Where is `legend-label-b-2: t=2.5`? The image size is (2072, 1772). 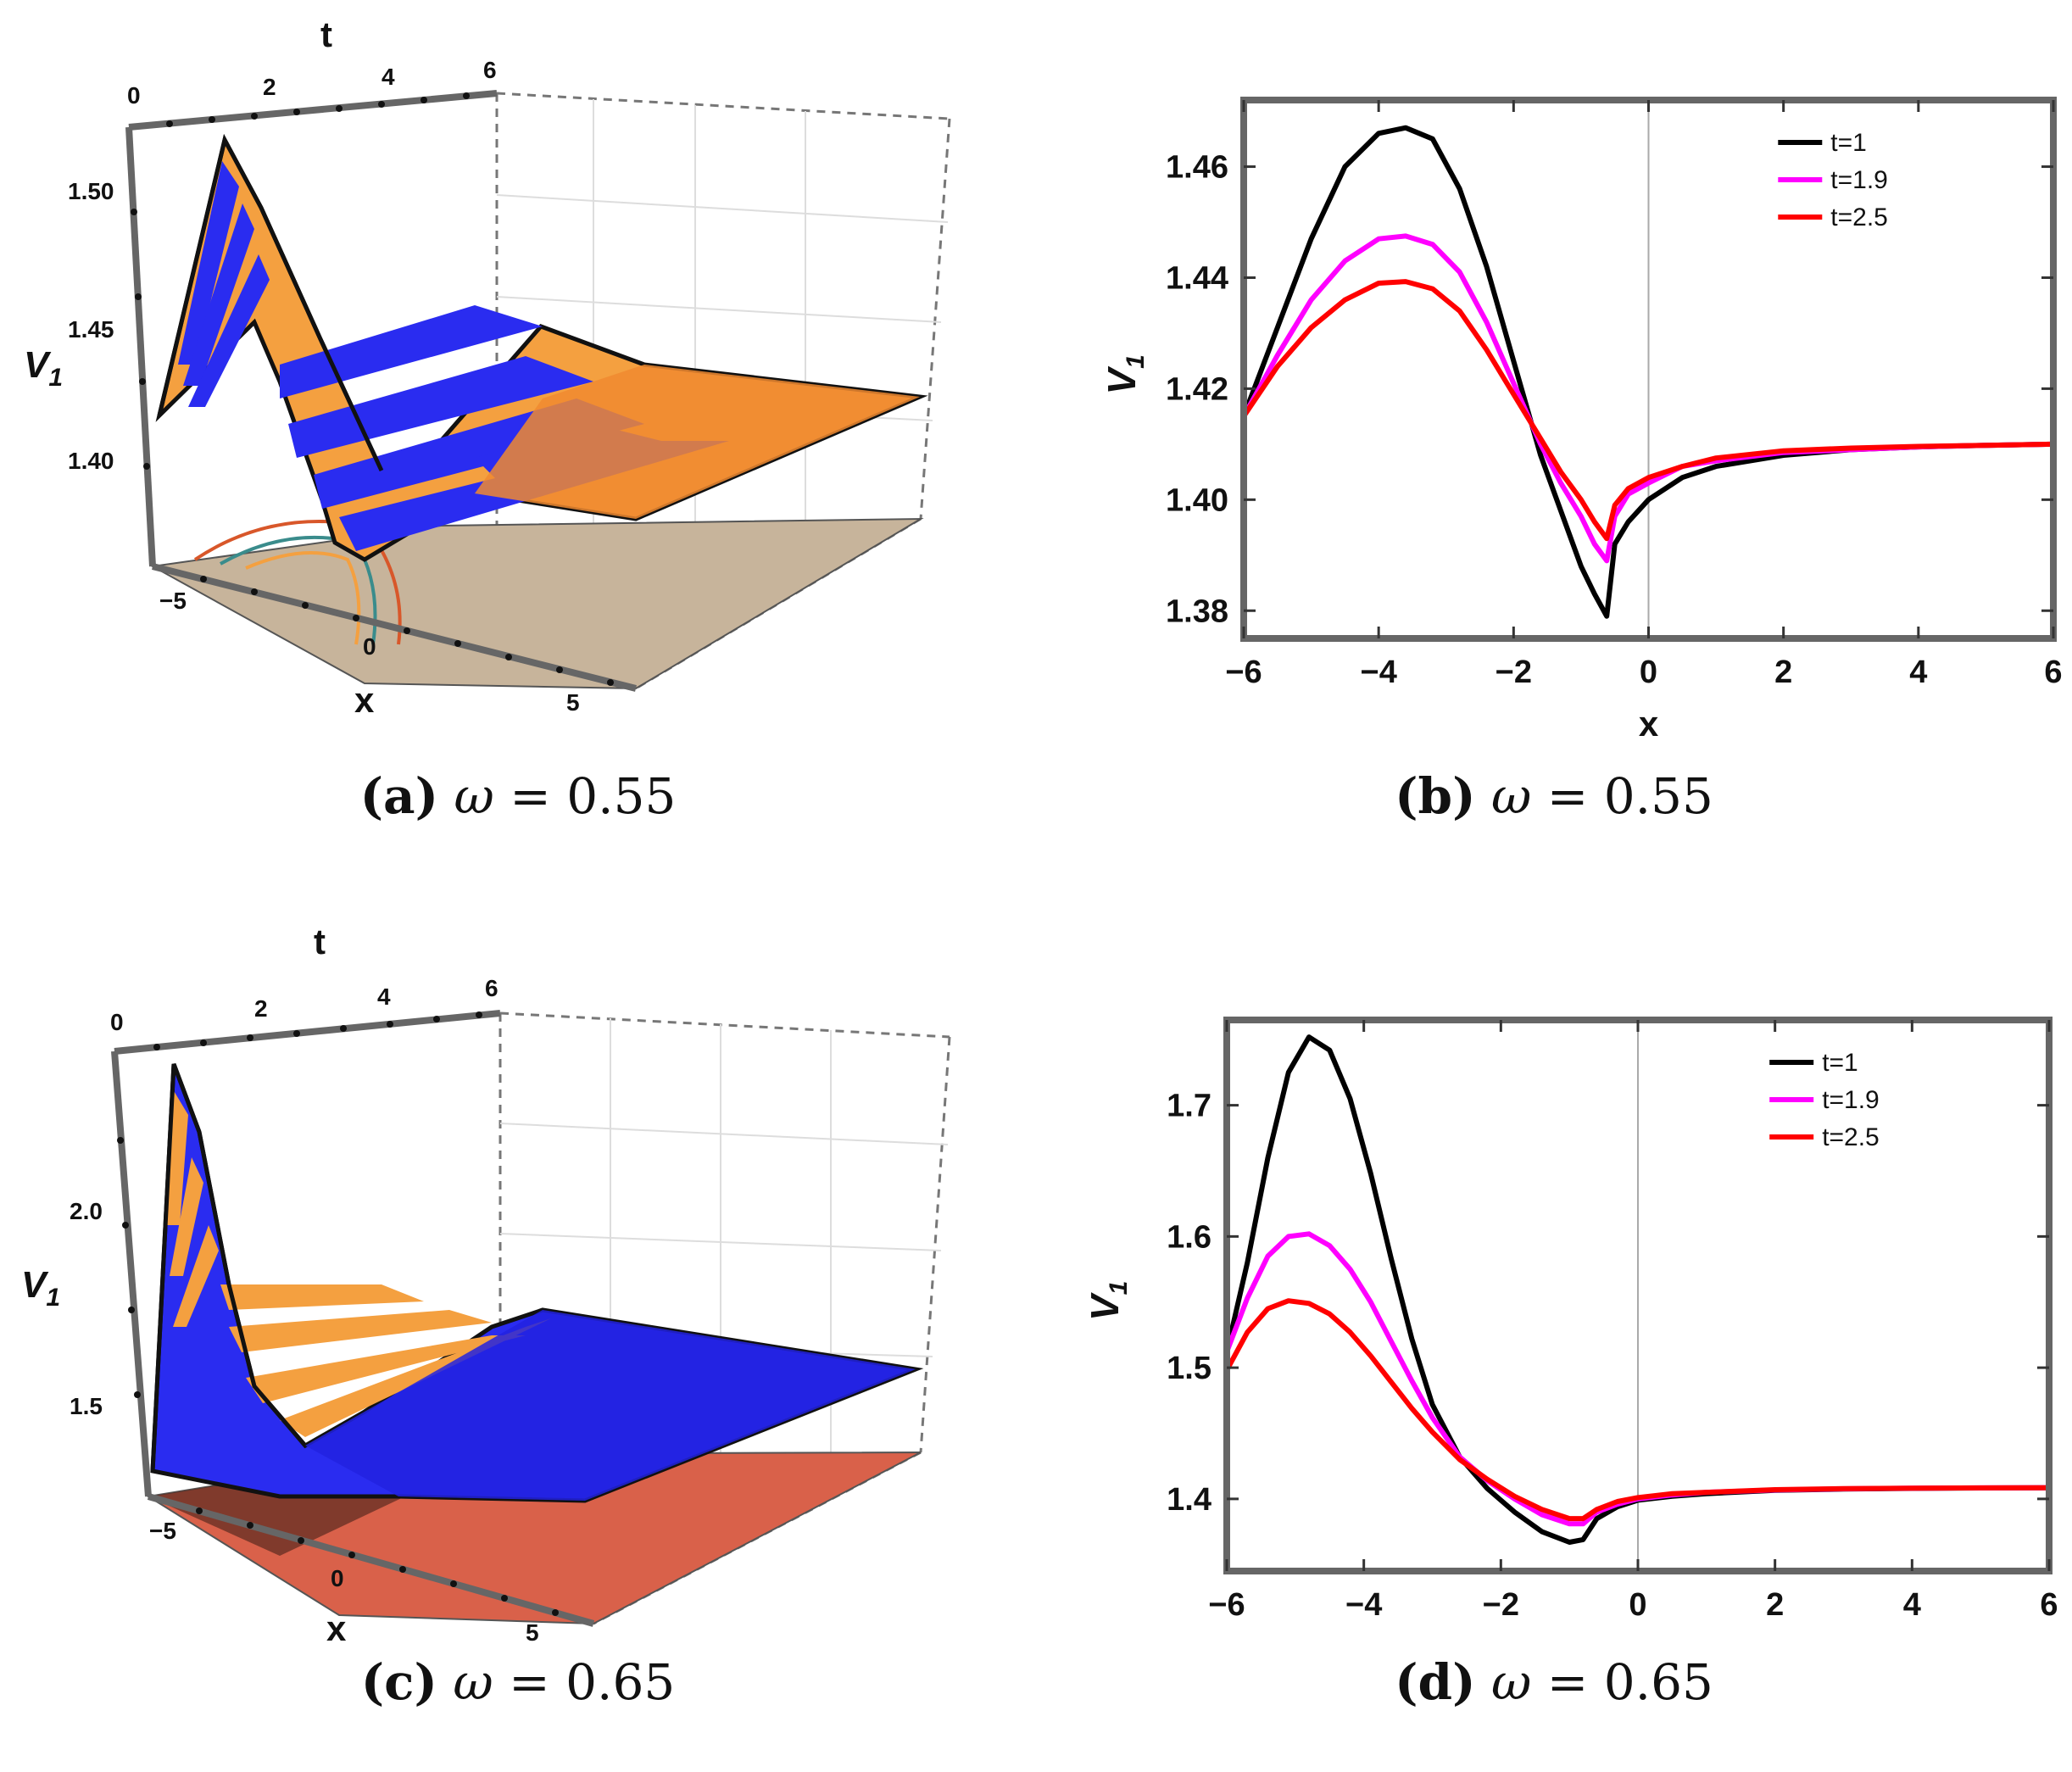 legend-label-b-2: t=2.5 is located at coordinates (1859, 217).